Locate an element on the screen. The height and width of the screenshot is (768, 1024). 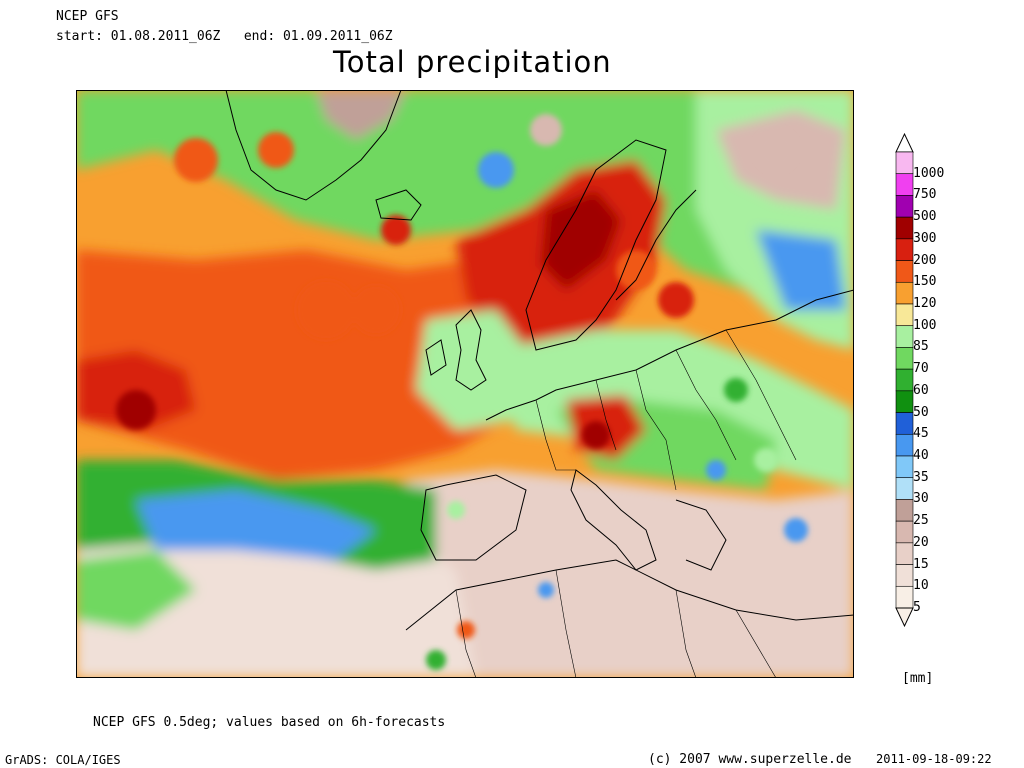
legend-label-5: 5 is located at coordinates (917, 607).